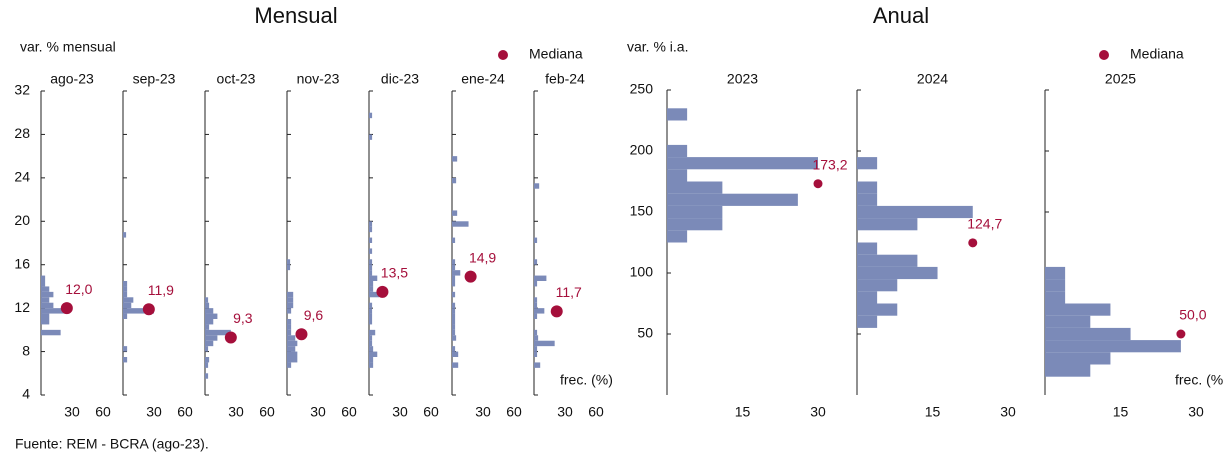 The image size is (1223, 460). Describe the element at coordinates (22, 307) in the screenshot. I see `y-tick-label: 12` at that location.